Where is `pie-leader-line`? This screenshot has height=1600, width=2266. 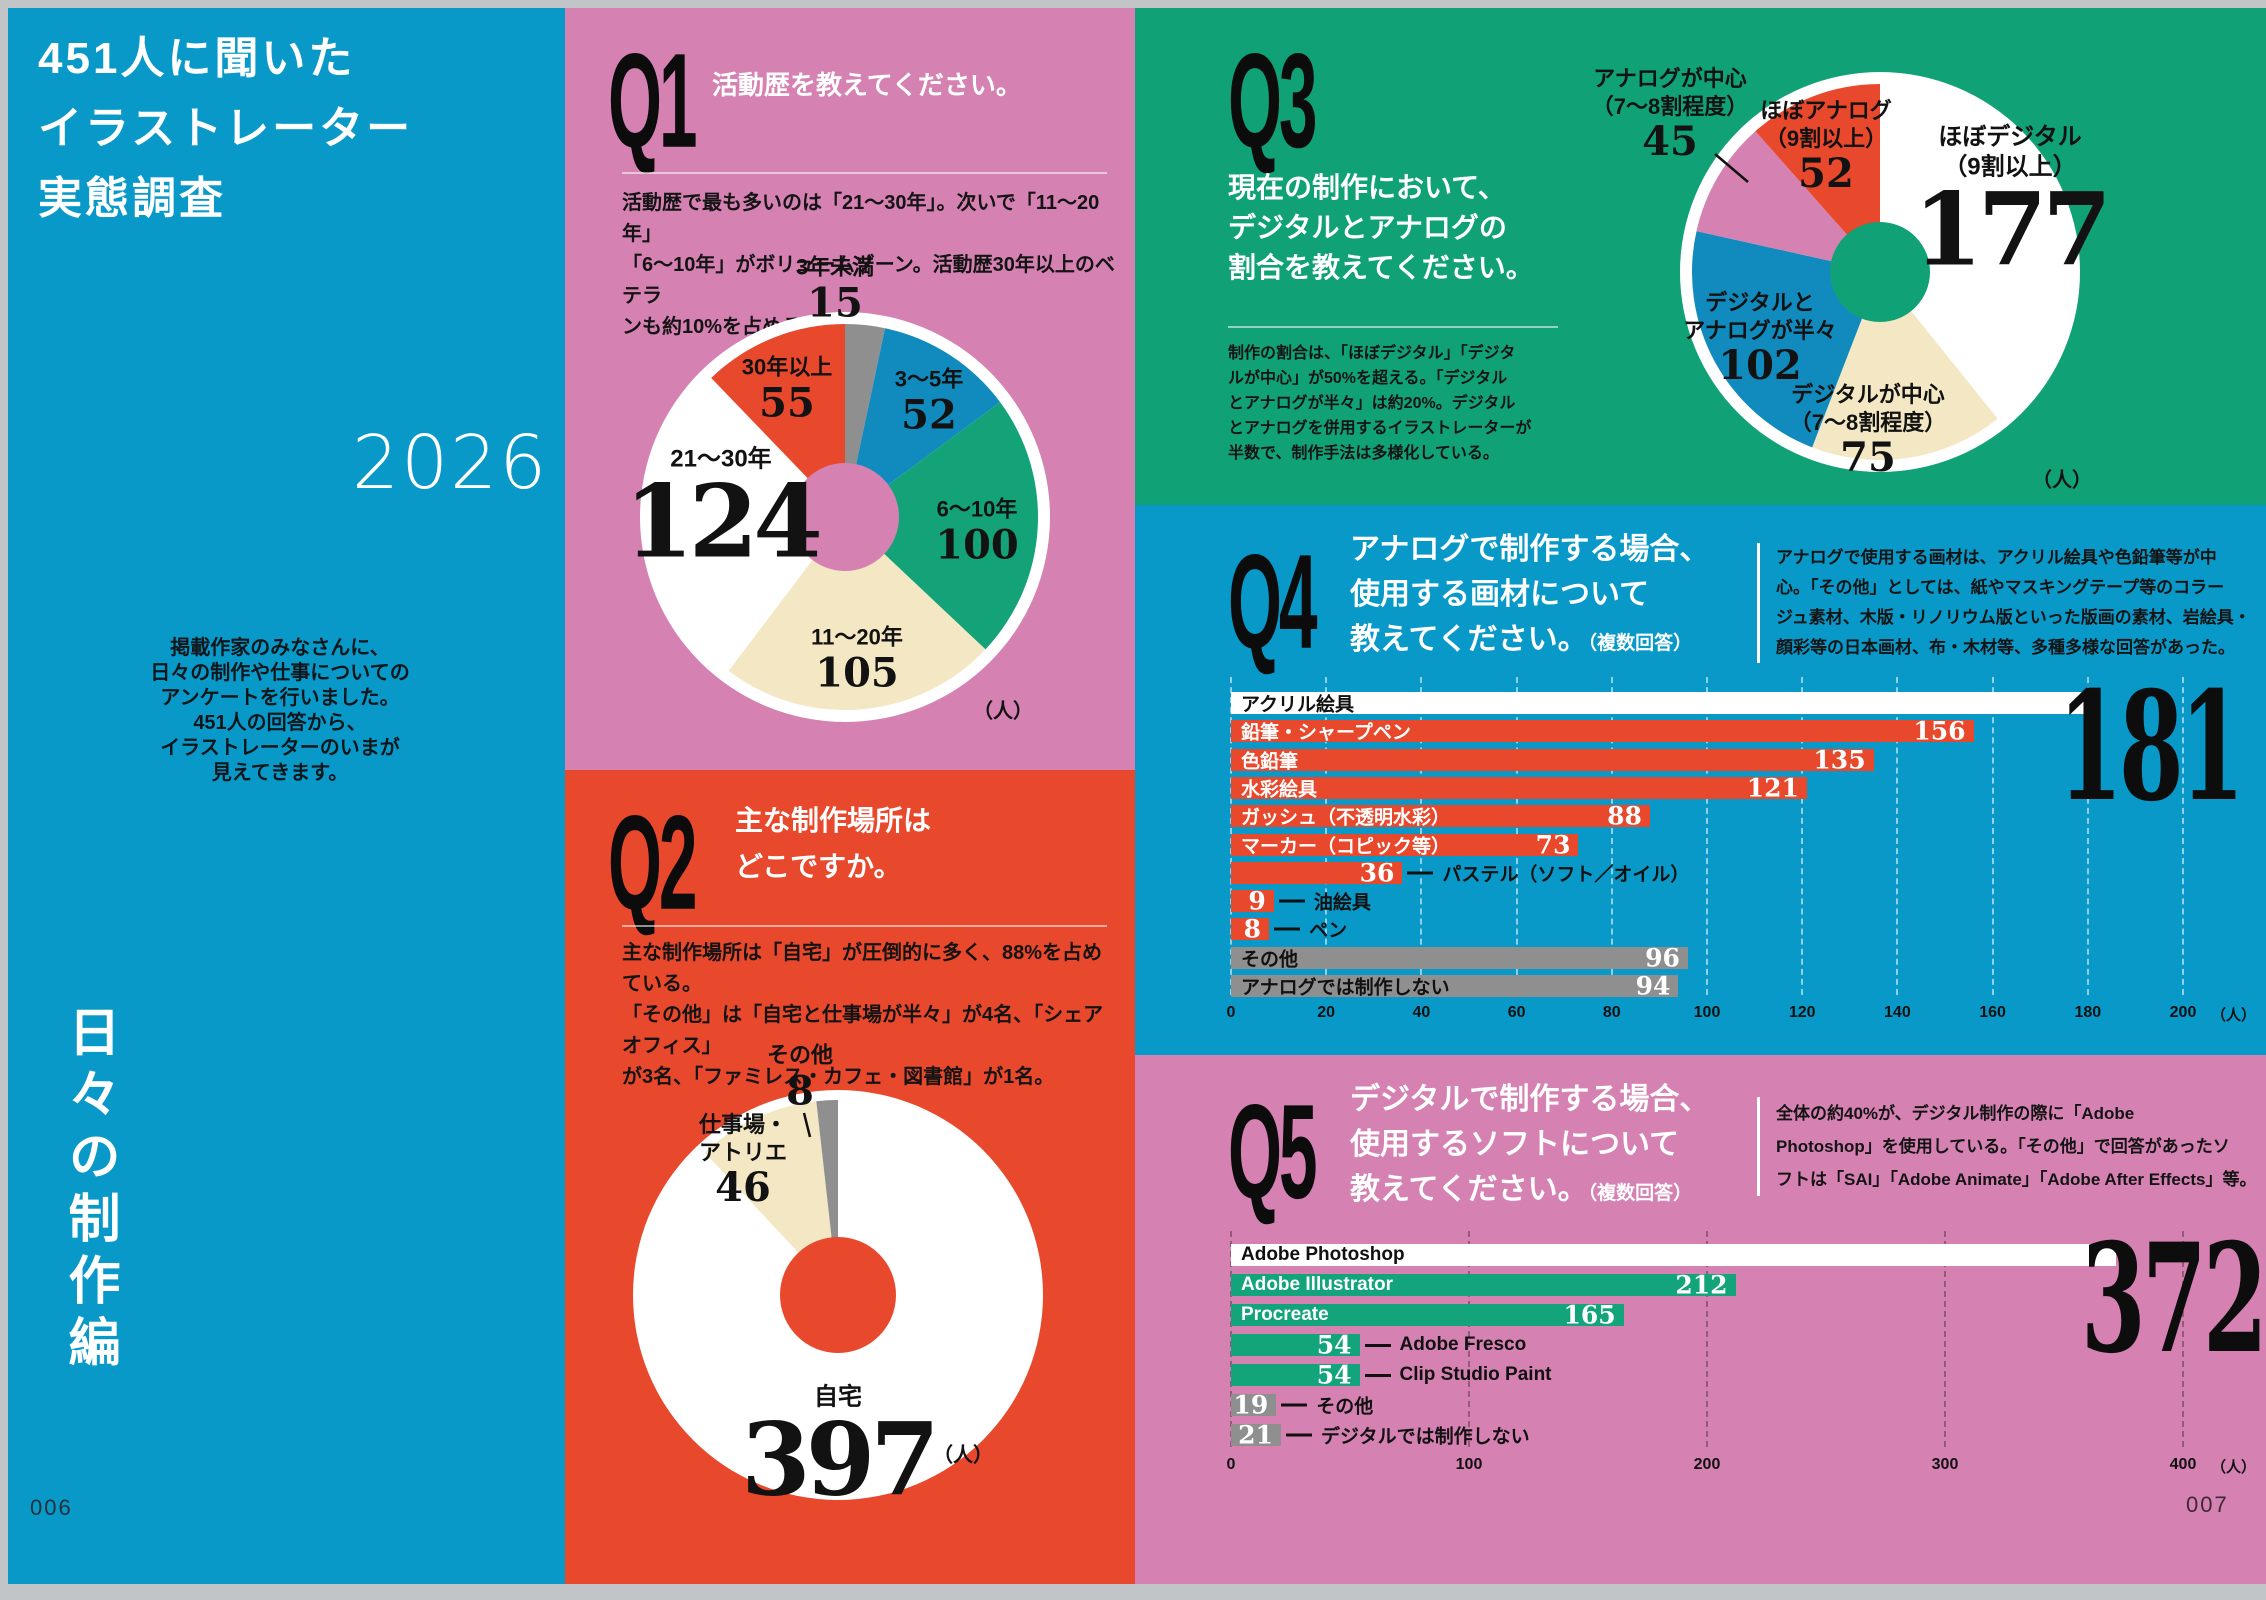
pie-leader-line is located at coordinates (1731, 168).